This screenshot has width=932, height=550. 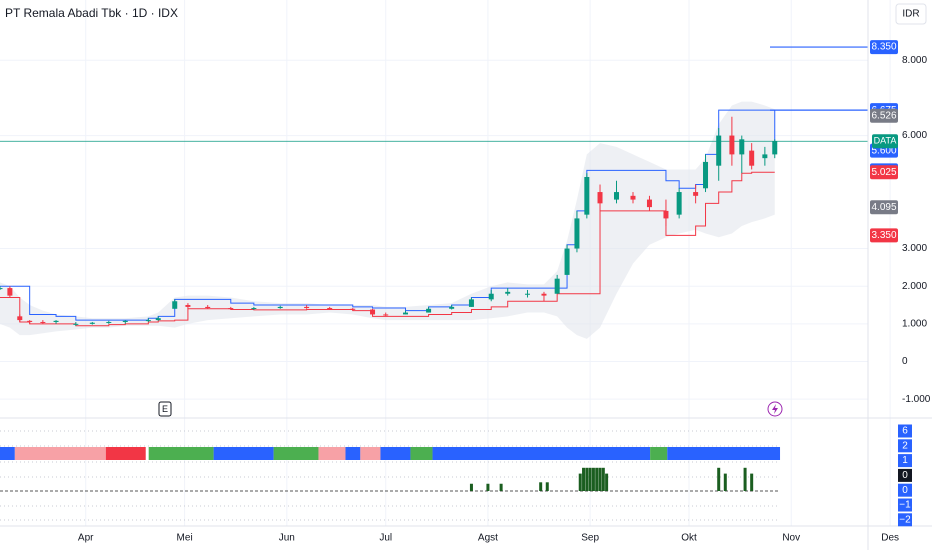 I want to click on level-label: 8.350, so click(x=883, y=47).